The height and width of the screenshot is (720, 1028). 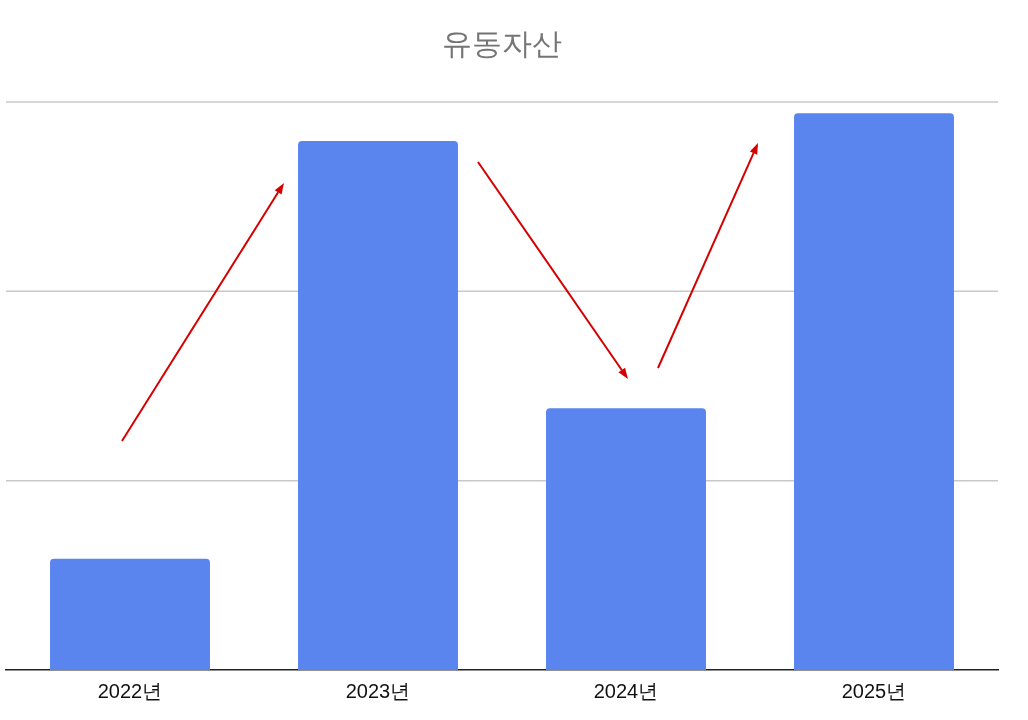 What do you see at coordinates (130, 690) in the screenshot?
I see `x-tick-label: 2022년` at bounding box center [130, 690].